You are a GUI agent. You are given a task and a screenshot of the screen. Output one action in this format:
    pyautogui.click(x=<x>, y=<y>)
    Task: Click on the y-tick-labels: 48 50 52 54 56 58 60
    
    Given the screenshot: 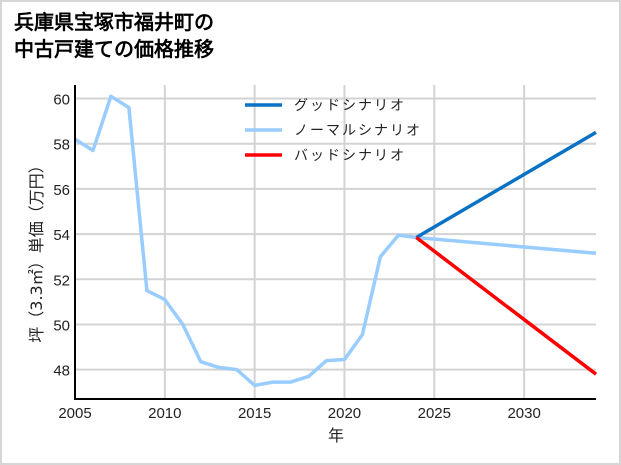 What is the action you would take?
    pyautogui.click(x=61, y=236)
    